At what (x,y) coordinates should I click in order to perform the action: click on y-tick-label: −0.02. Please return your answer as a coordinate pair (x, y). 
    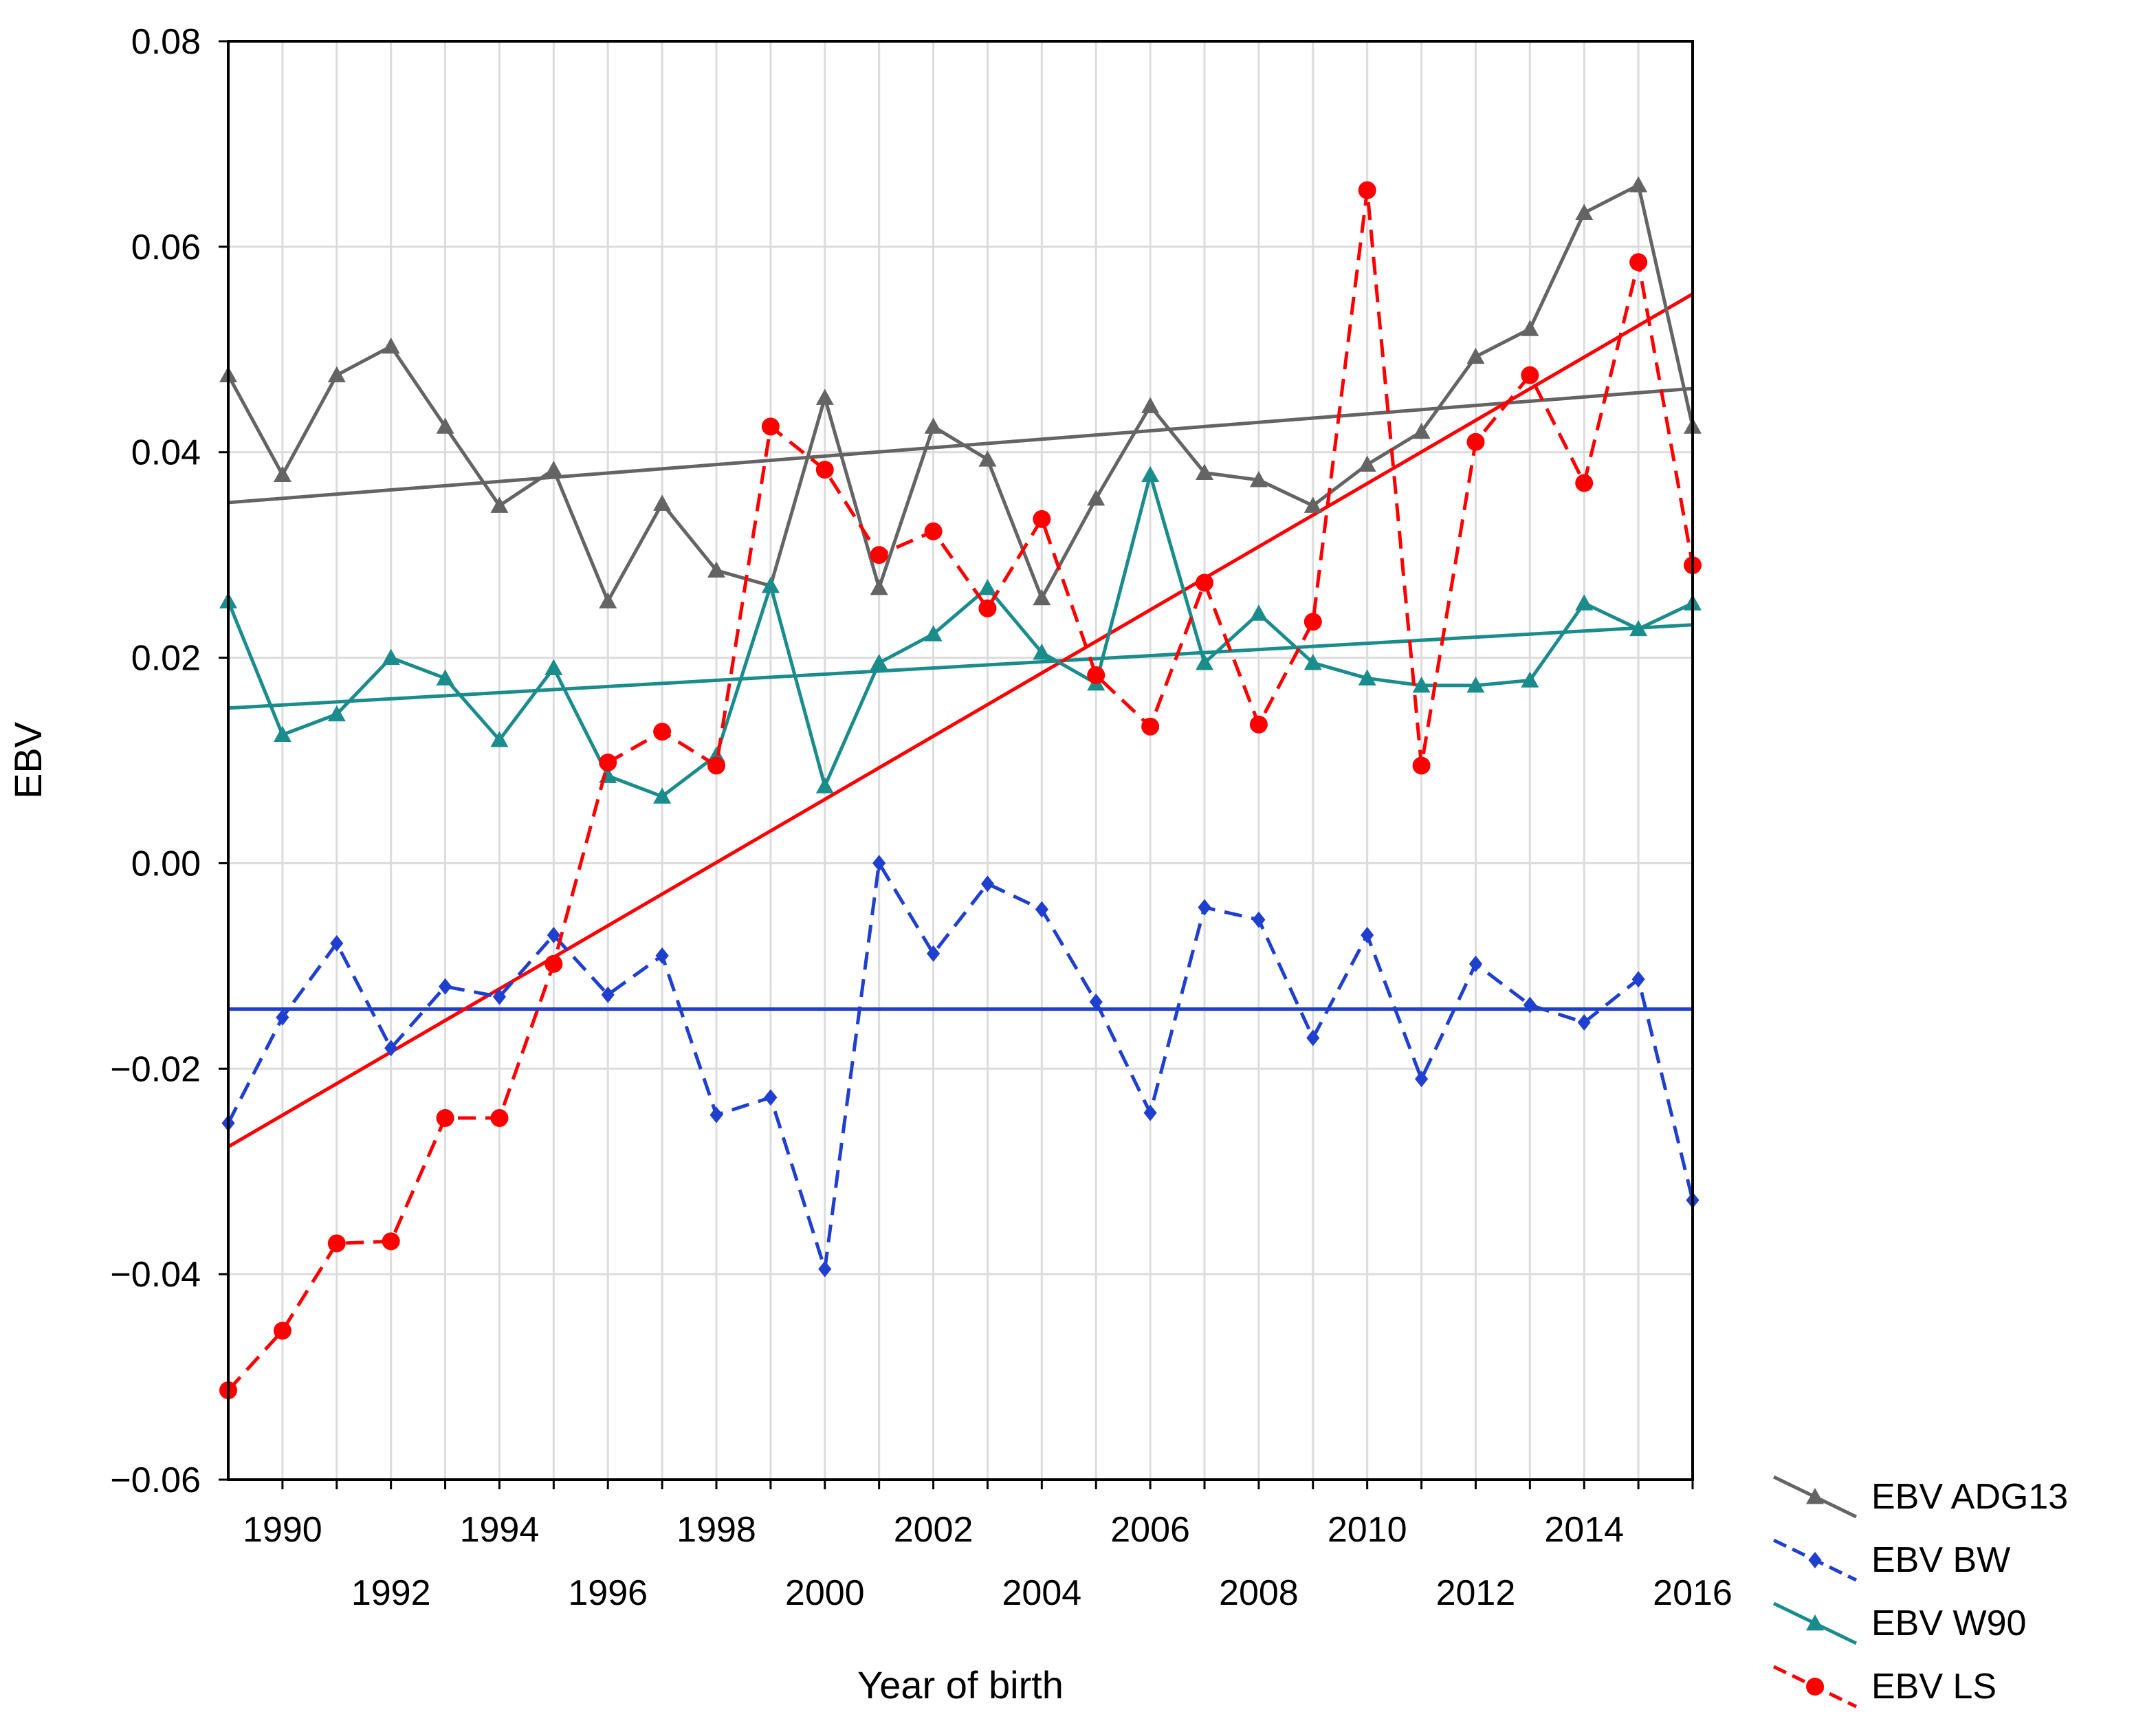
    Looking at the image, I should click on (155, 1069).